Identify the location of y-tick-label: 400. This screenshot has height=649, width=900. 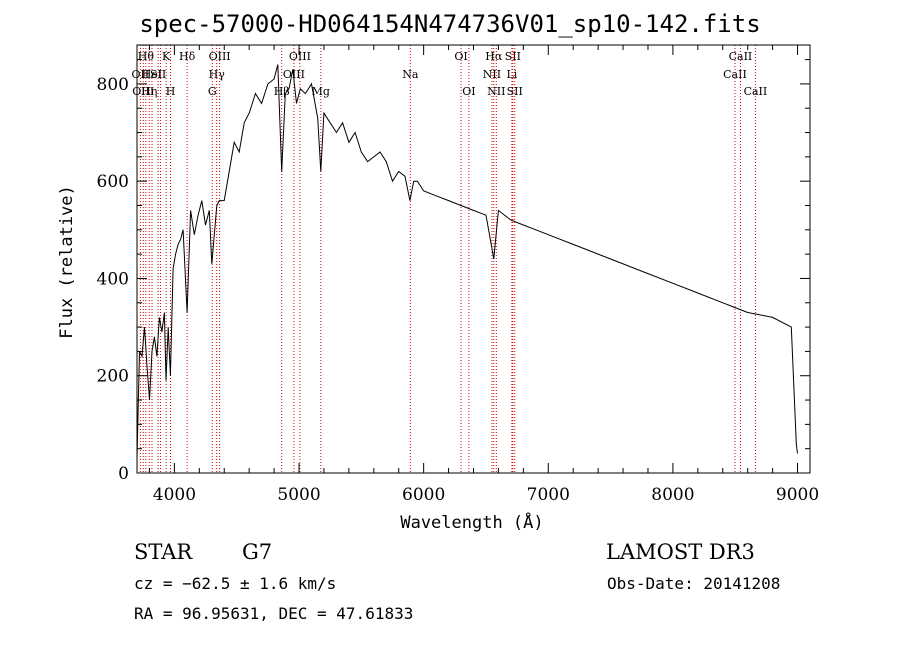
(113, 279).